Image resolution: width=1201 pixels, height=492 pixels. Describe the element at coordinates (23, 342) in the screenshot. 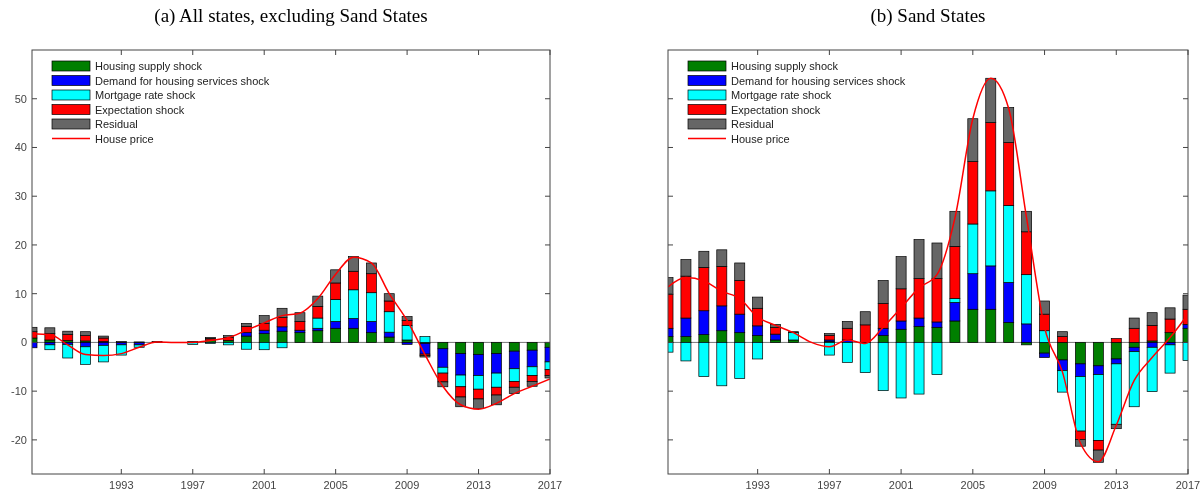

I see `y-tick-label: 0` at that location.